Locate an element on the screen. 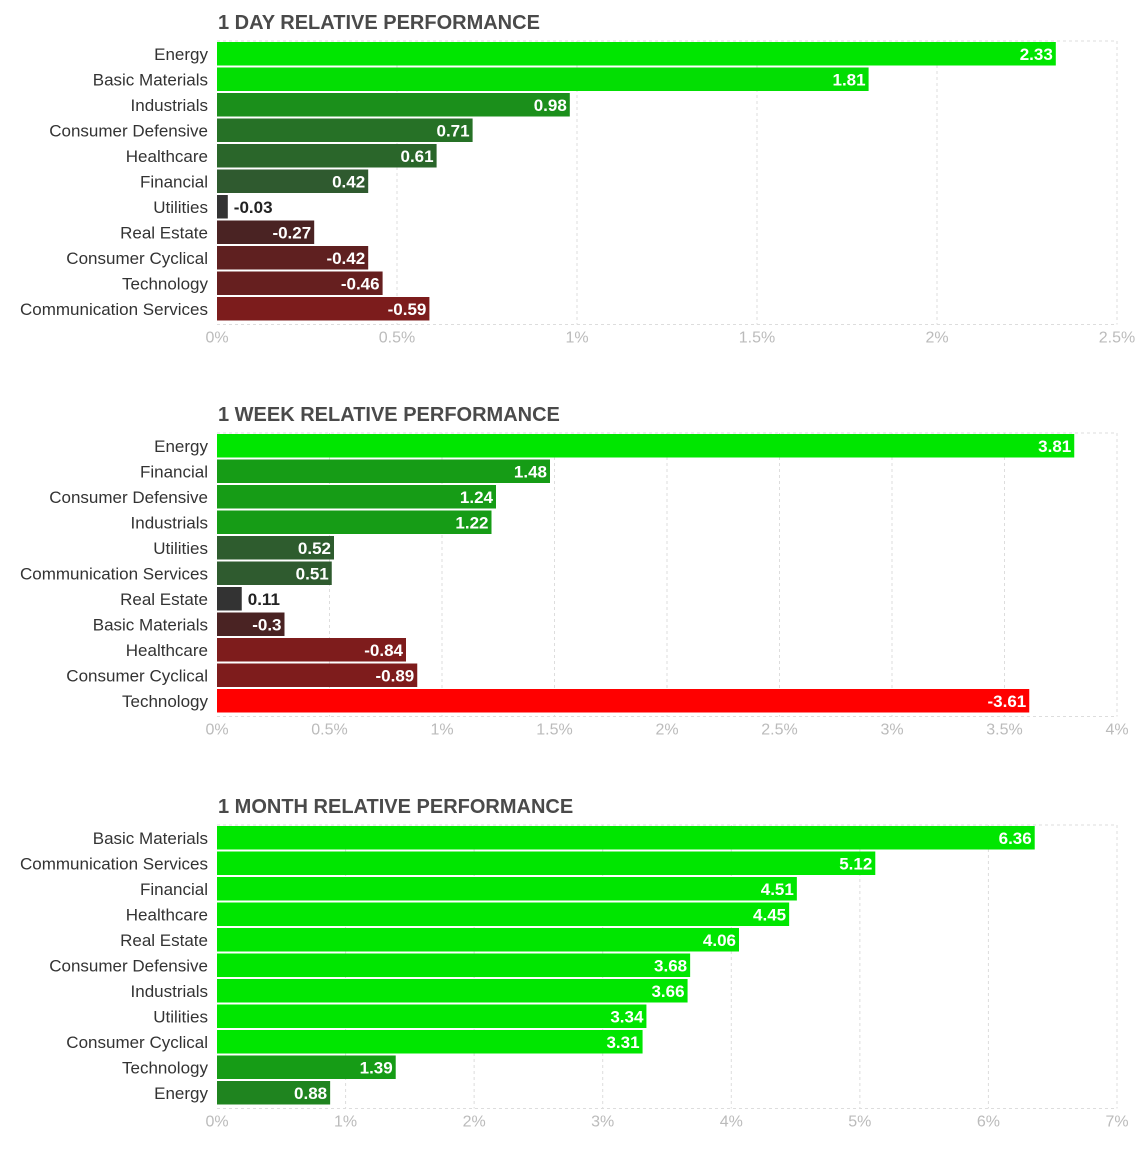 This screenshot has width=1143, height=1152. chart-title-1-month: 1 MONTH RELATIVE PERFORMANCE is located at coordinates (396, 807).